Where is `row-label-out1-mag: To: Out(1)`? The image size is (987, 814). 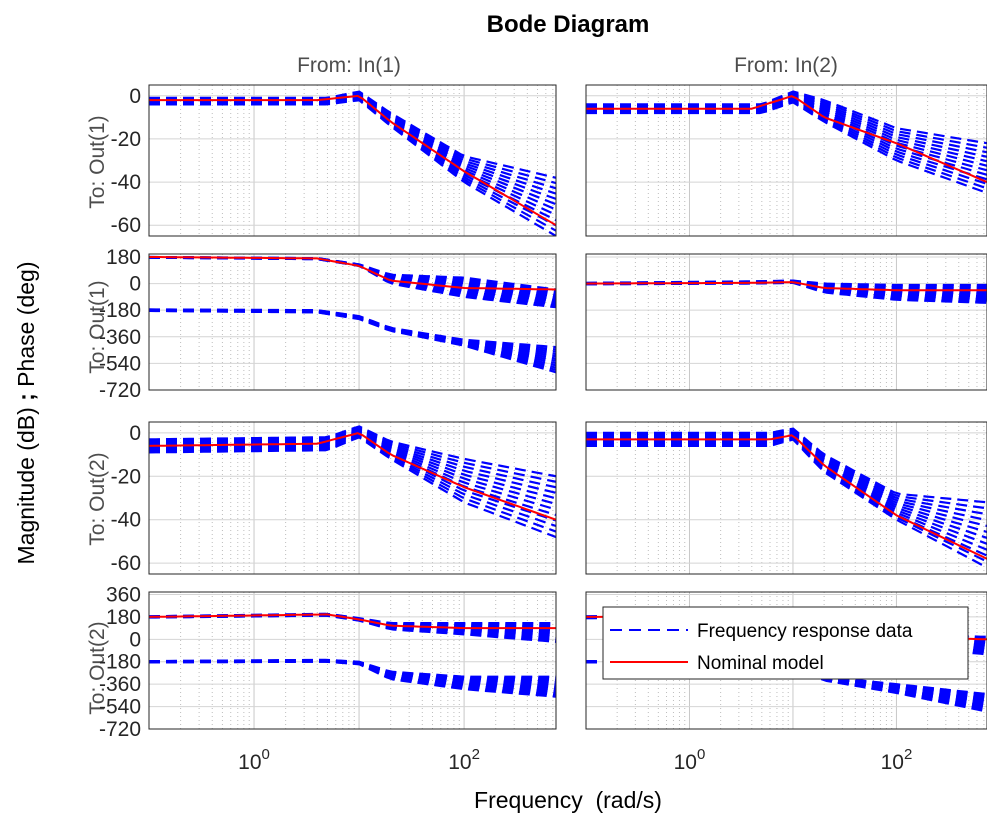 row-label-out1-mag: To: Out(1) is located at coordinates (97, 161).